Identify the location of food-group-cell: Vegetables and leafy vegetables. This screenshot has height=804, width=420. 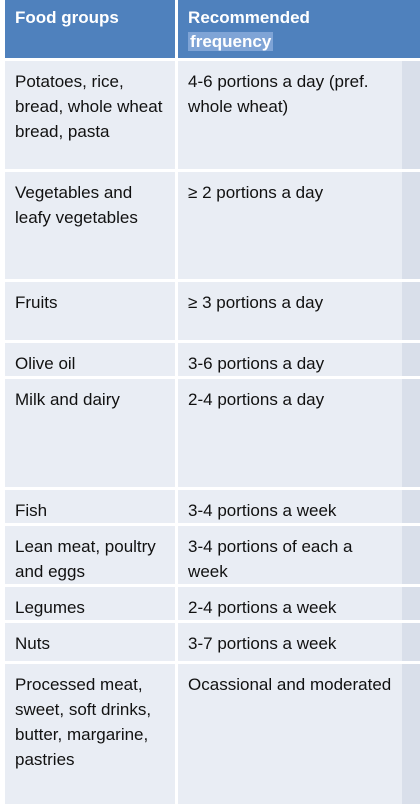
(90, 225).